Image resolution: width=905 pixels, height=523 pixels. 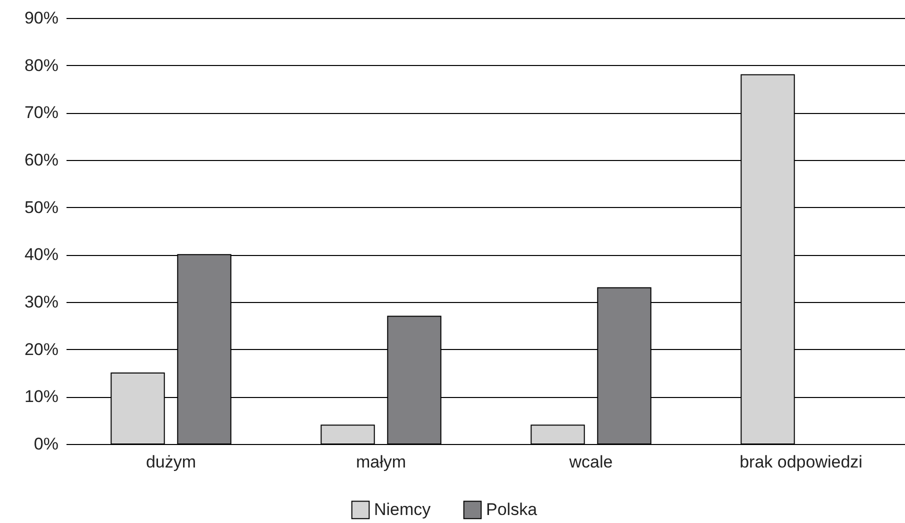 I want to click on legend-label: Niemcy, so click(x=403, y=509).